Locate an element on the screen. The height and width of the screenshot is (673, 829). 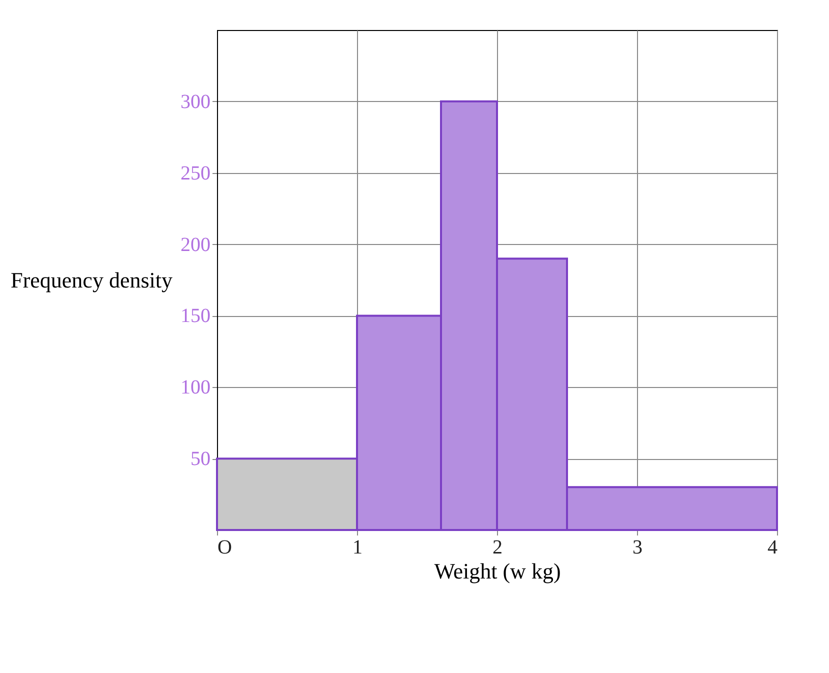
x-tick-label: 4 is located at coordinates (773, 547).